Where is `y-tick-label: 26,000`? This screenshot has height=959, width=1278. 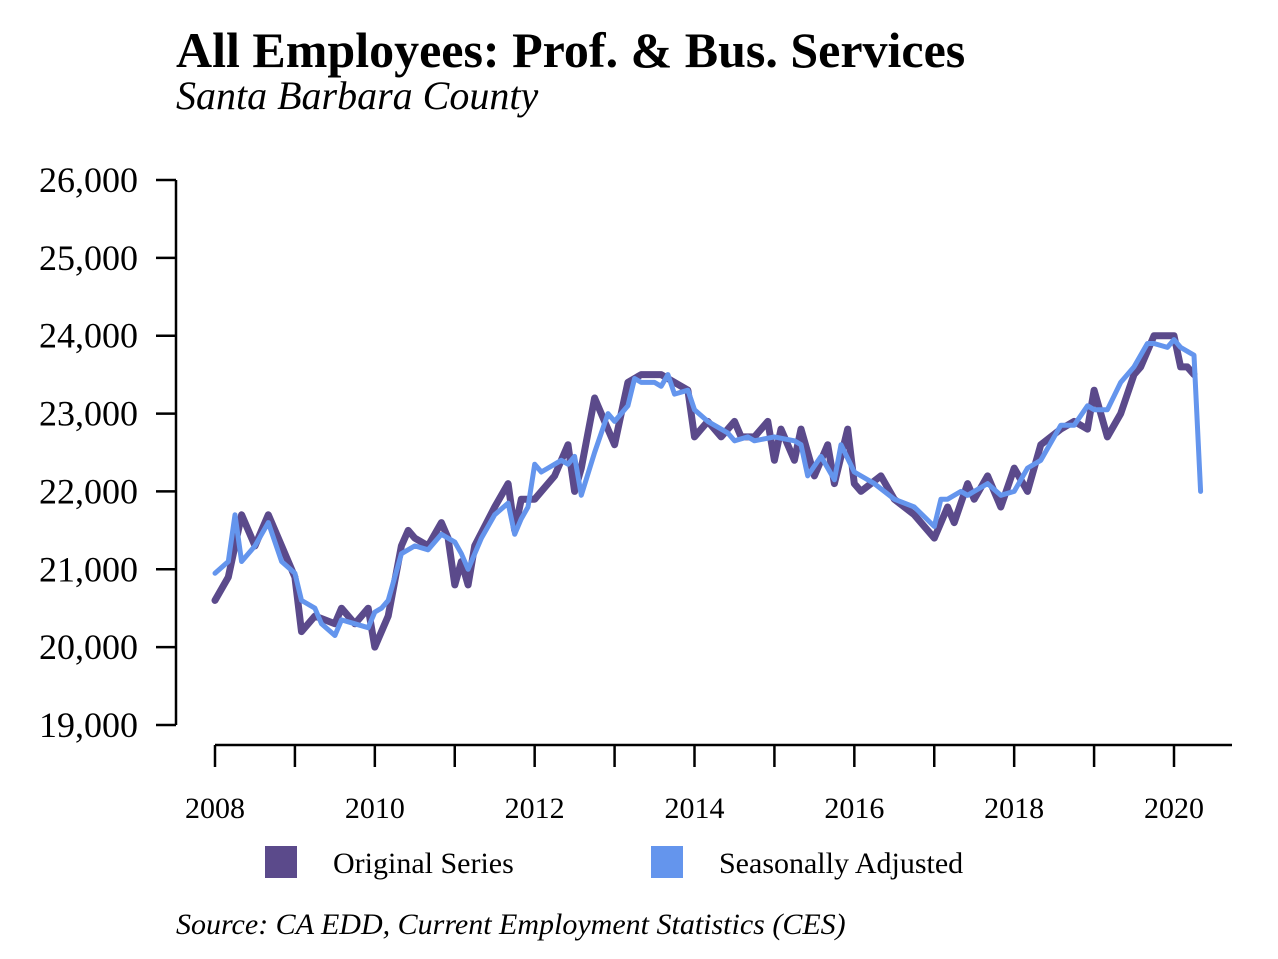
y-tick-label: 26,000 is located at coordinates (88, 180).